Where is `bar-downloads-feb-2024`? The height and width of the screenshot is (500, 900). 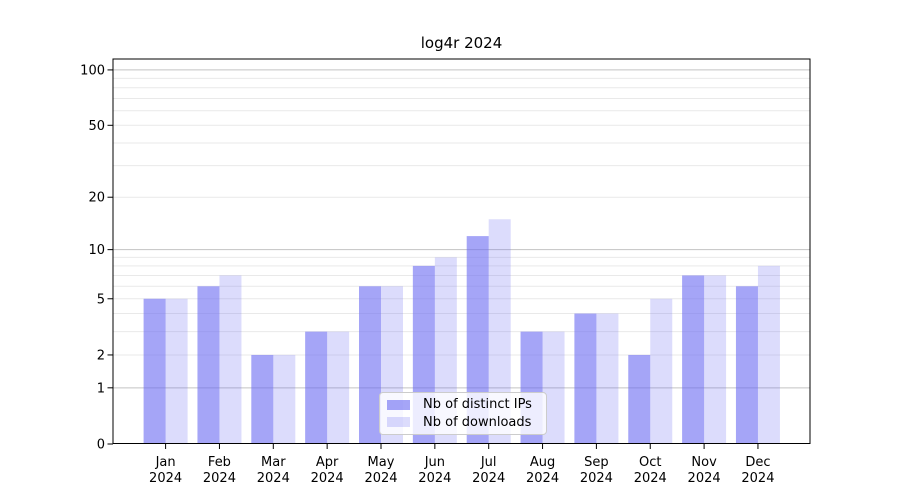 bar-downloads-feb-2024 is located at coordinates (230, 359).